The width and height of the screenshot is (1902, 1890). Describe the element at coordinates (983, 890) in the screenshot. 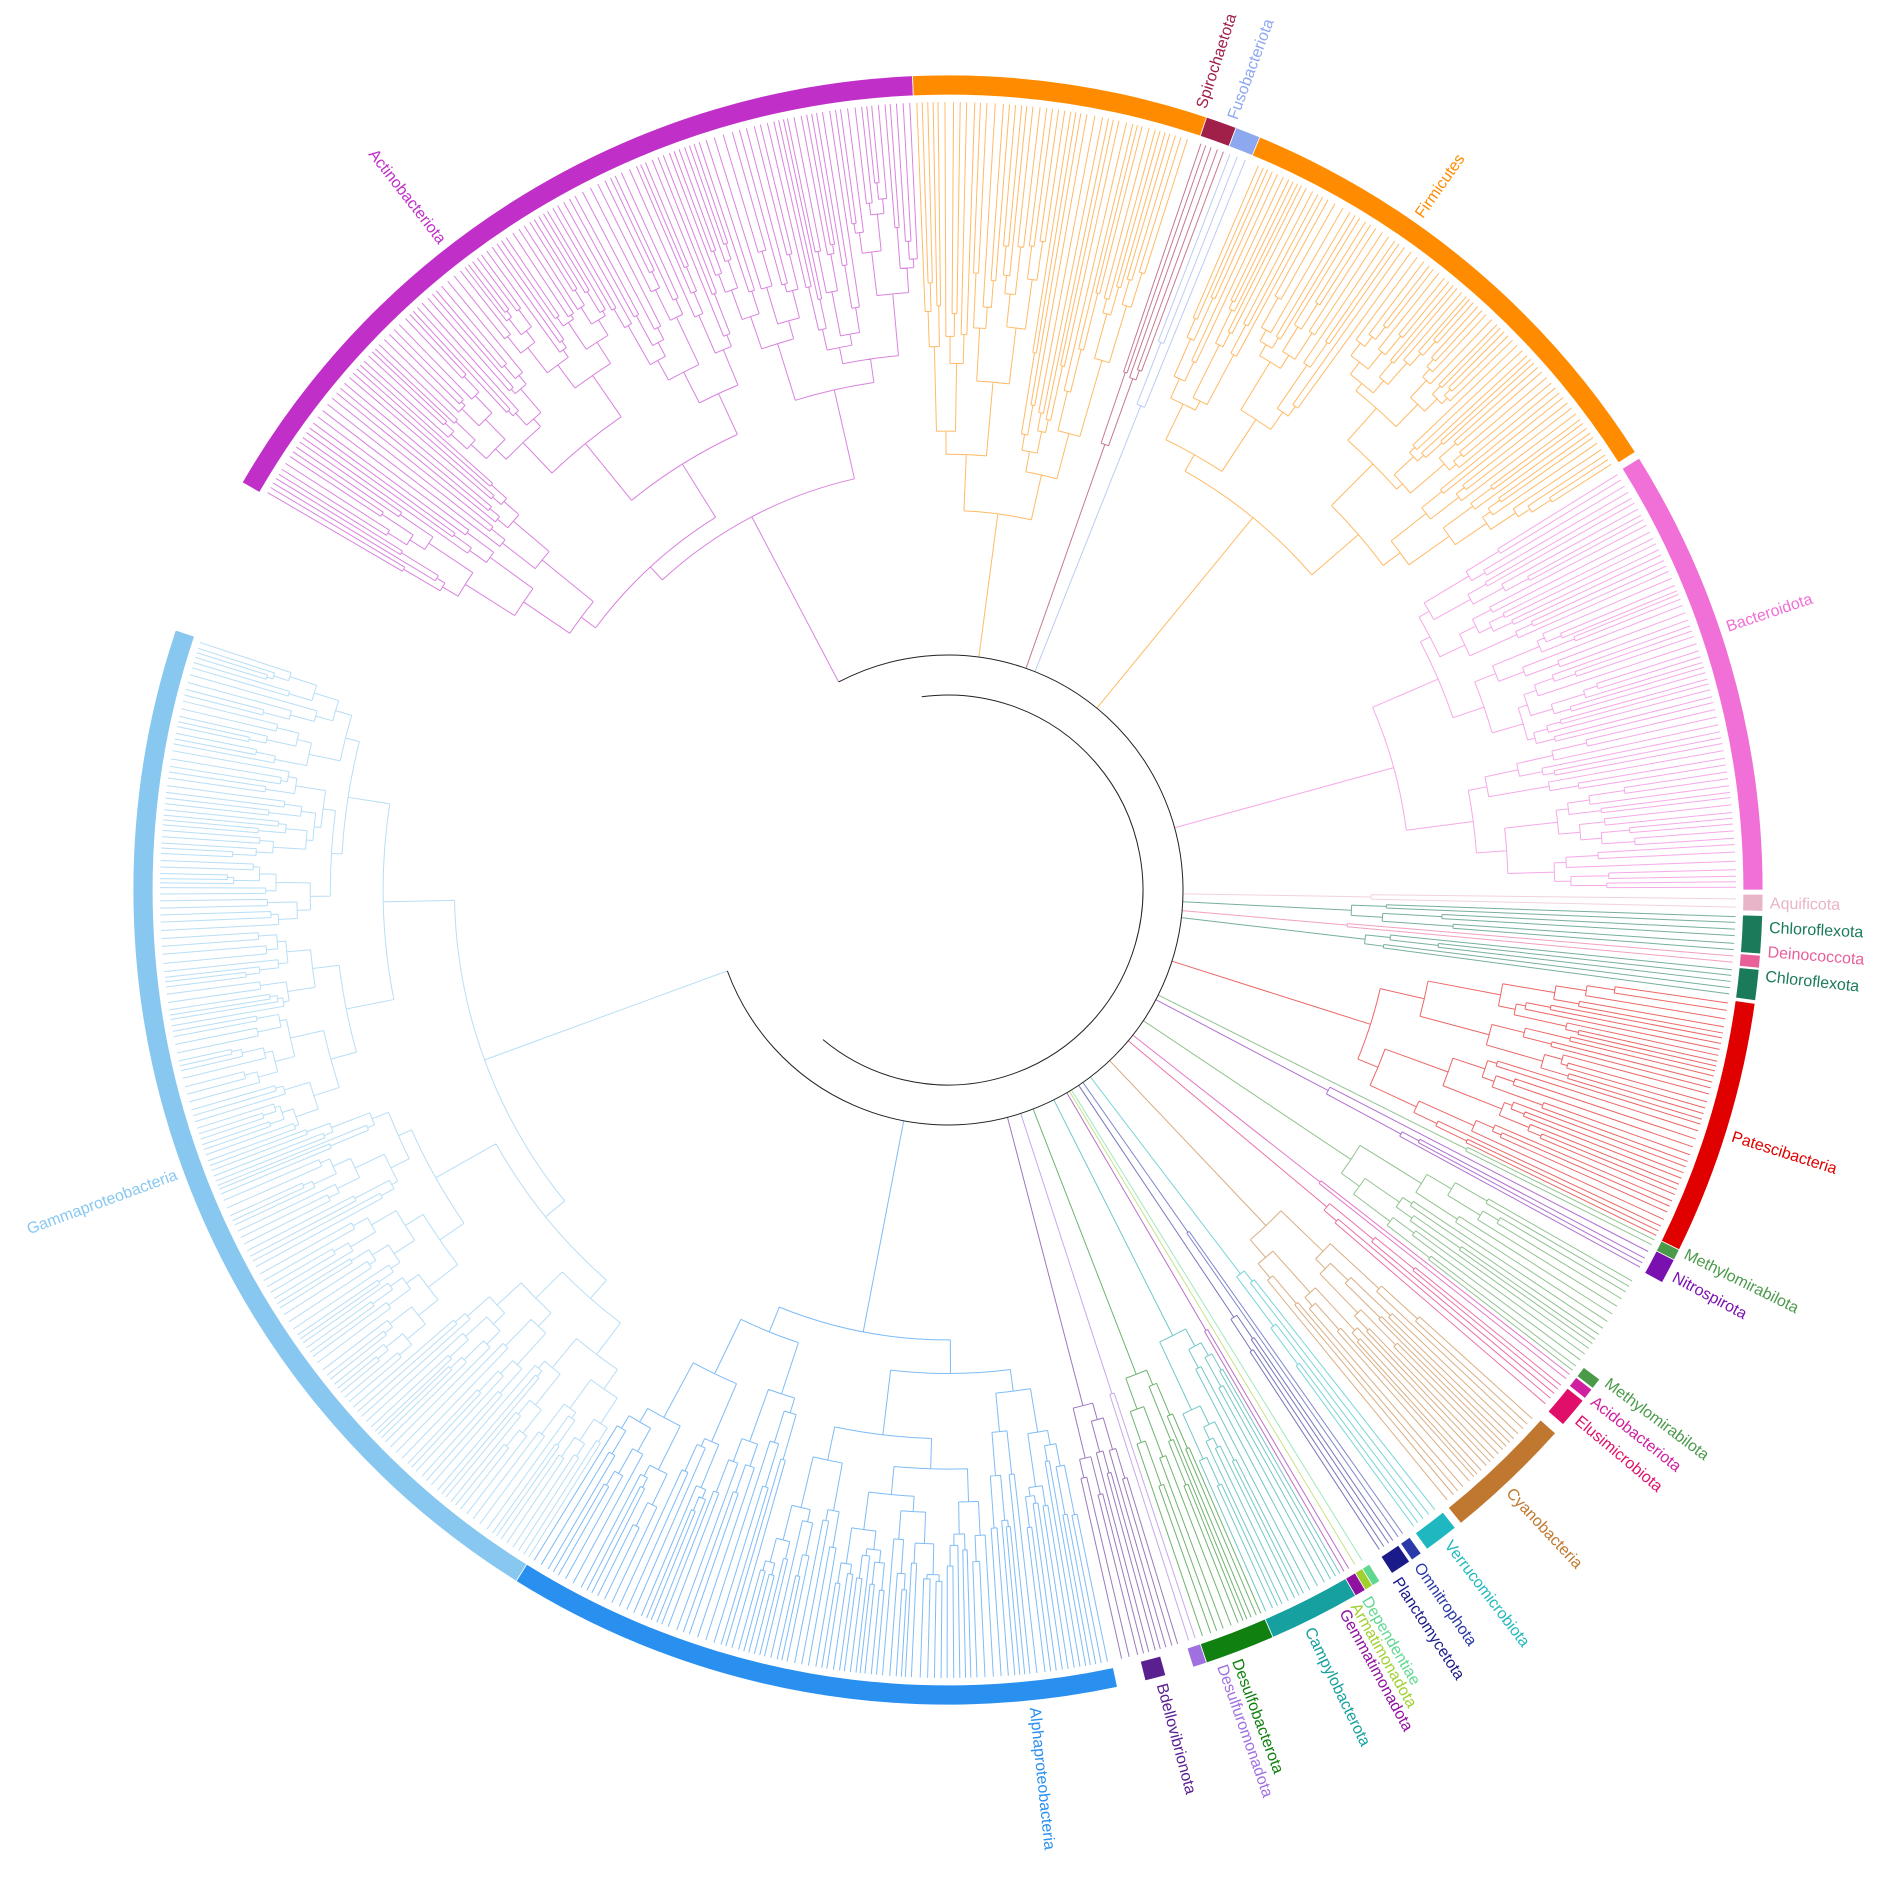

I see `root-arc-inner` at that location.